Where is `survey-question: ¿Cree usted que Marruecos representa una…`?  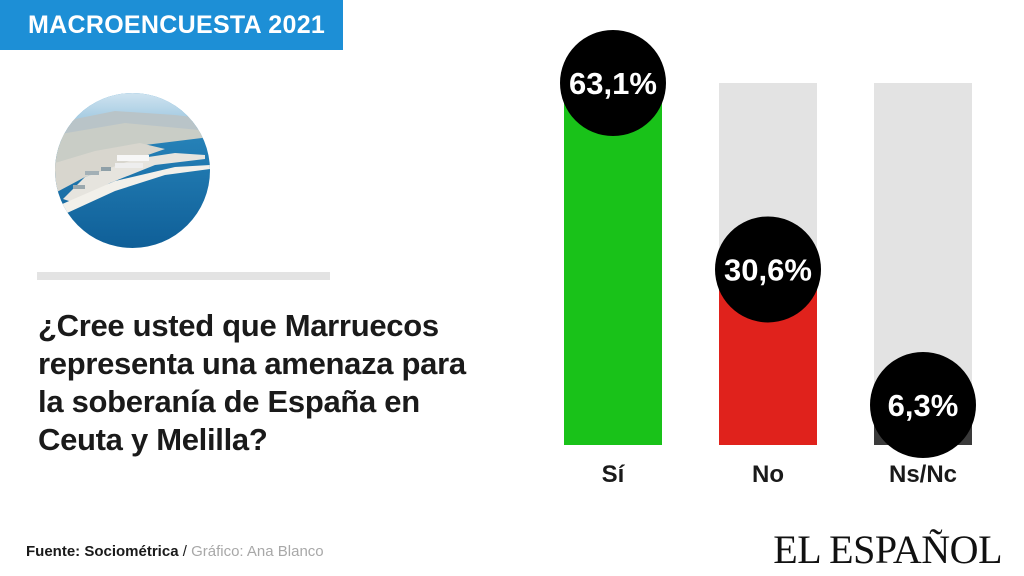
survey-question: ¿Cree usted que Marruecos representa una… is located at coordinates (252, 382).